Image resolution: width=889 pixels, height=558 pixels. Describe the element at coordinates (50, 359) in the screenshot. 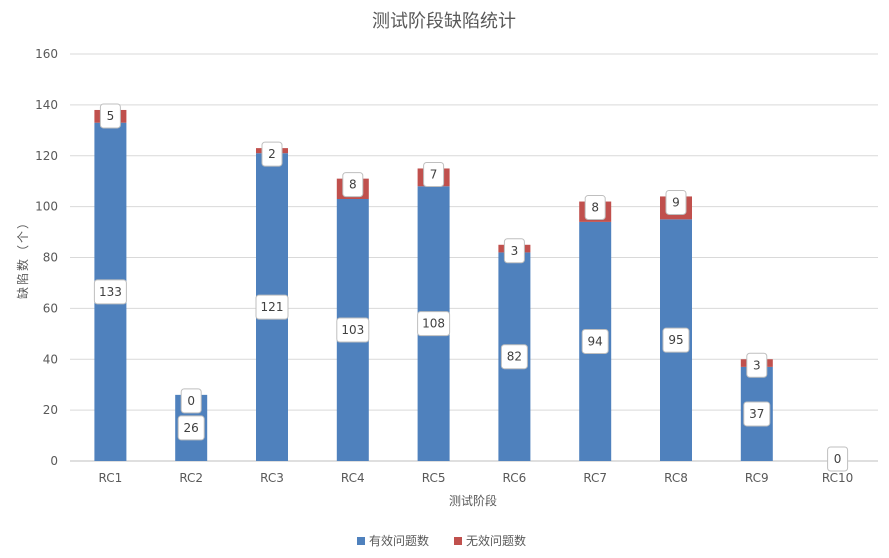

I see `y-tick-label: 40` at that location.